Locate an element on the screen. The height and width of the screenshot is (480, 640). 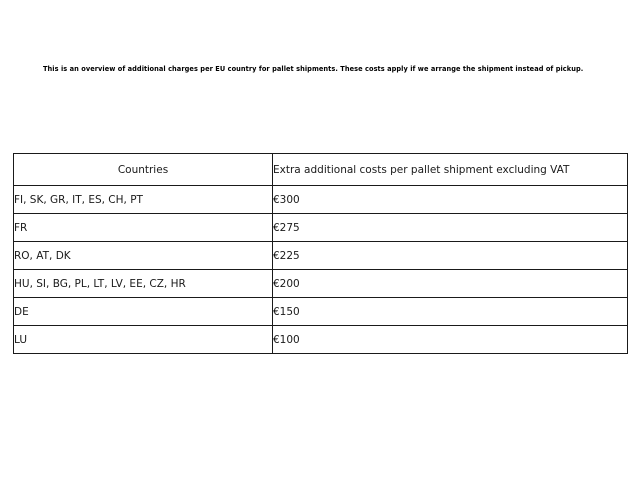
cell-countries: LU is located at coordinates (143, 339).